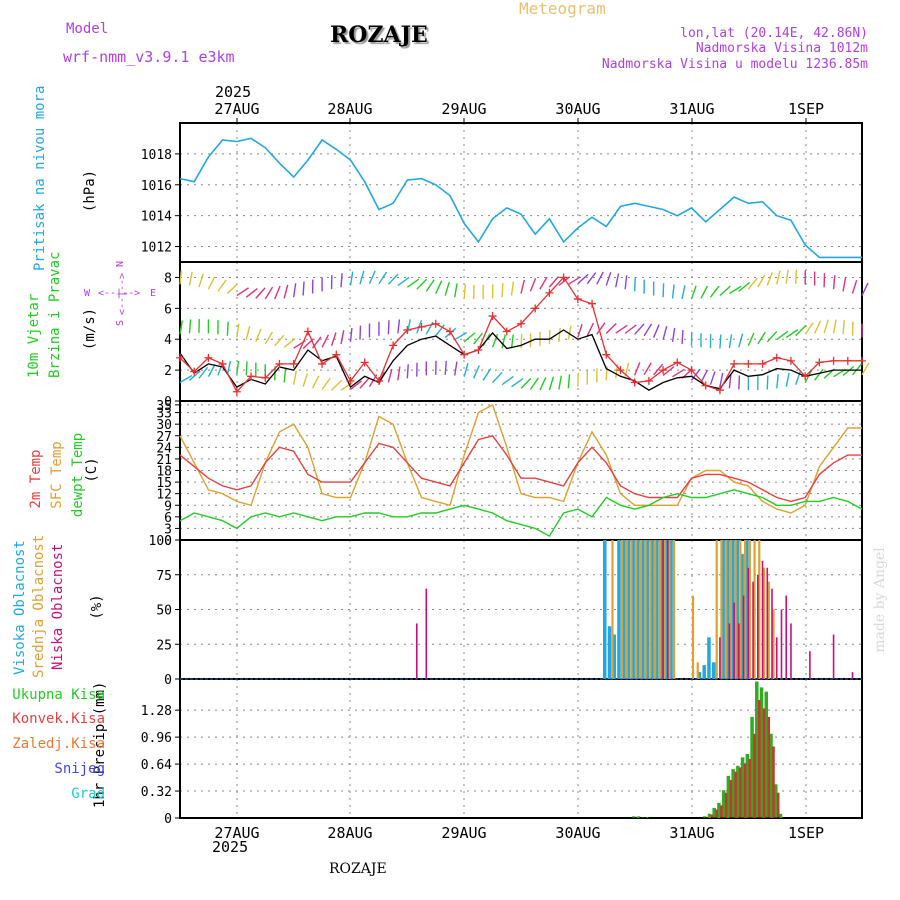 The height and width of the screenshot is (900, 900). I want to click on day-label-bottom: 28AUG, so click(349, 833).